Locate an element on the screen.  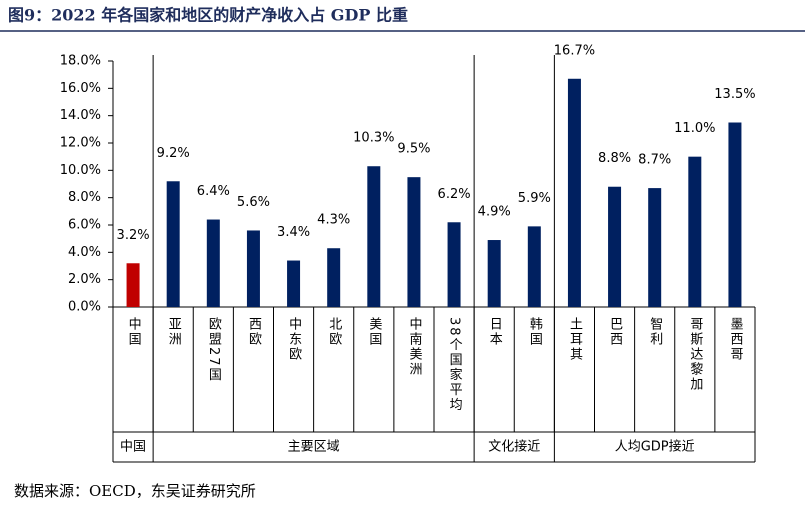
value-label: 16.7% is located at coordinates (574, 50).